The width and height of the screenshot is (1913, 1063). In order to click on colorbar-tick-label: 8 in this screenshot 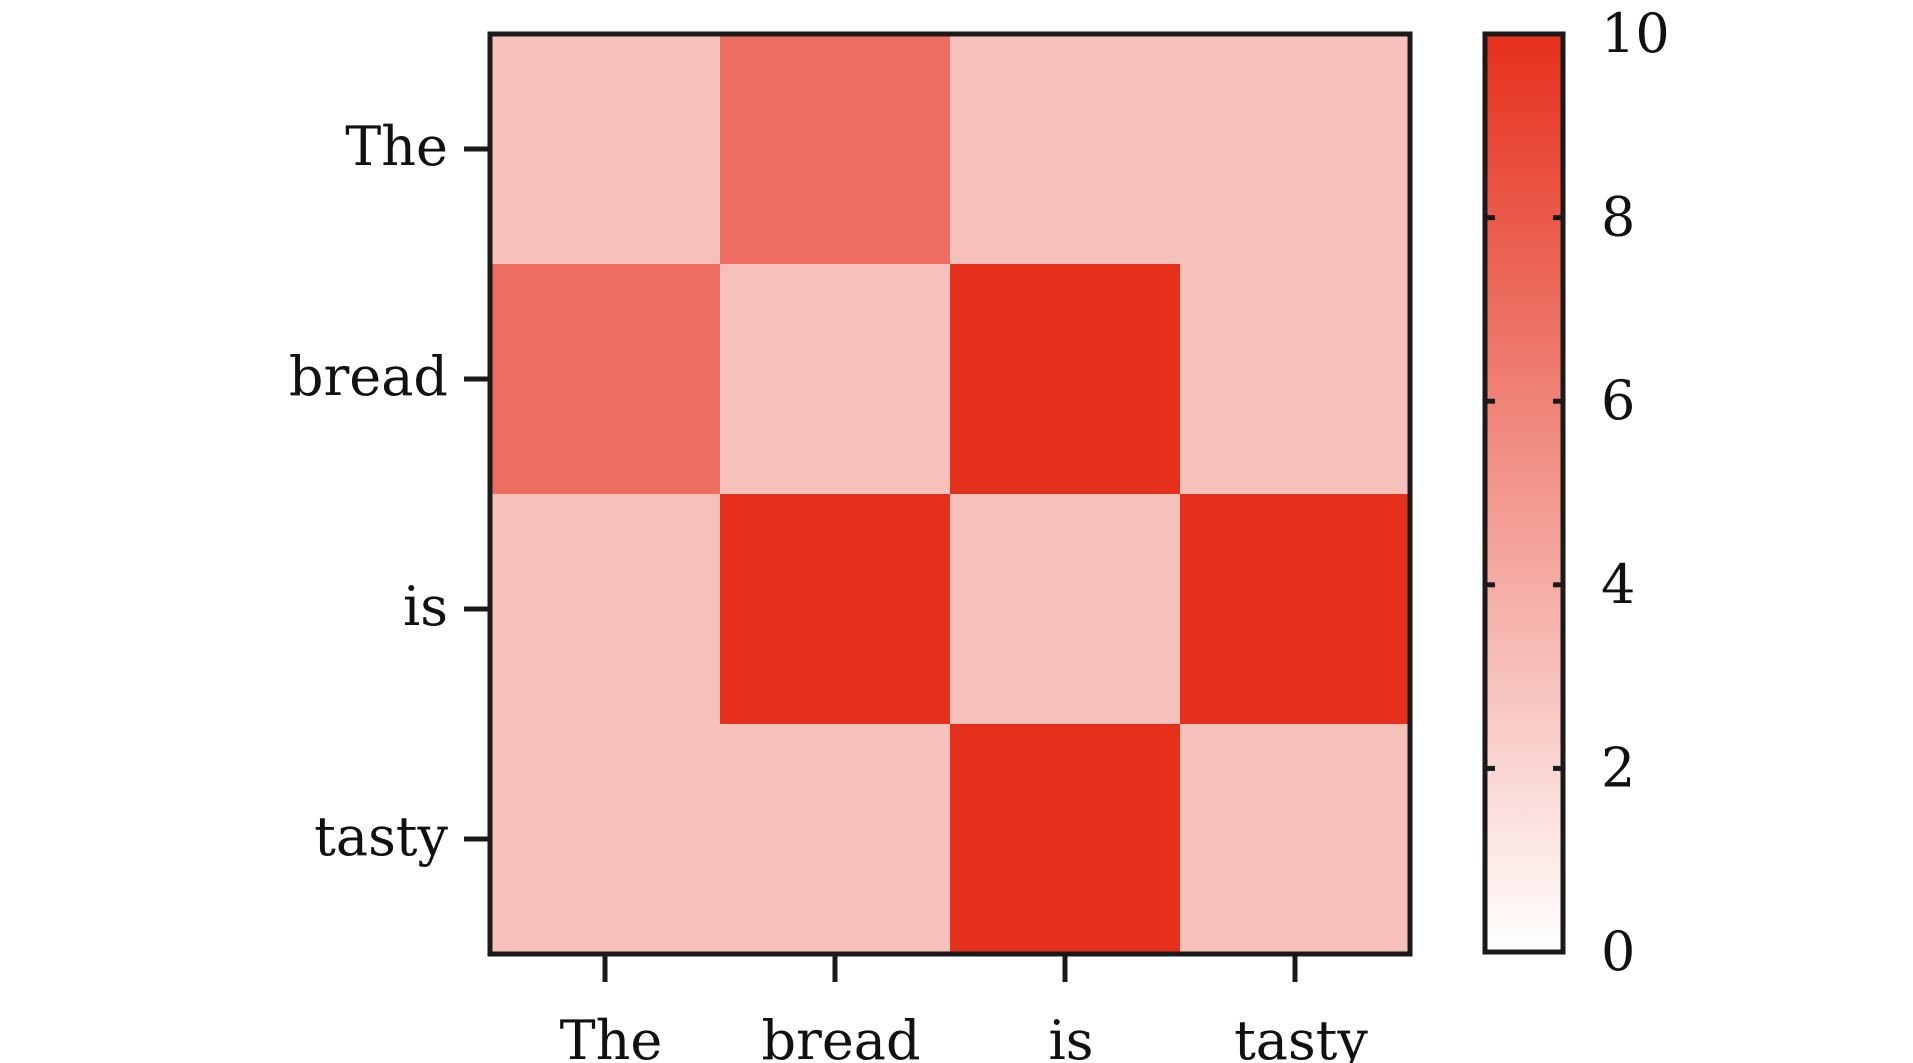, I will do `click(1618, 217)`.